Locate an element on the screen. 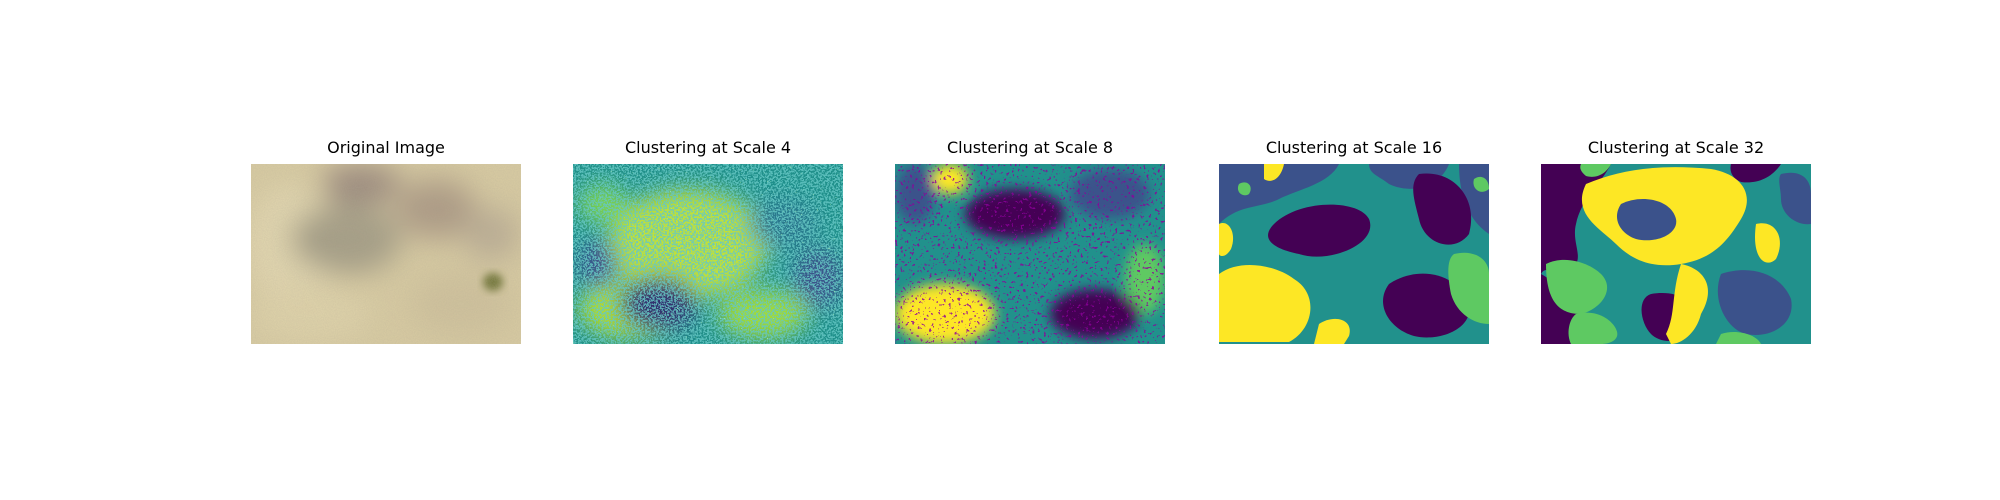 Image resolution: width=2000 pixels, height=500 pixels. panel-title: Original Image is located at coordinates (386, 147).